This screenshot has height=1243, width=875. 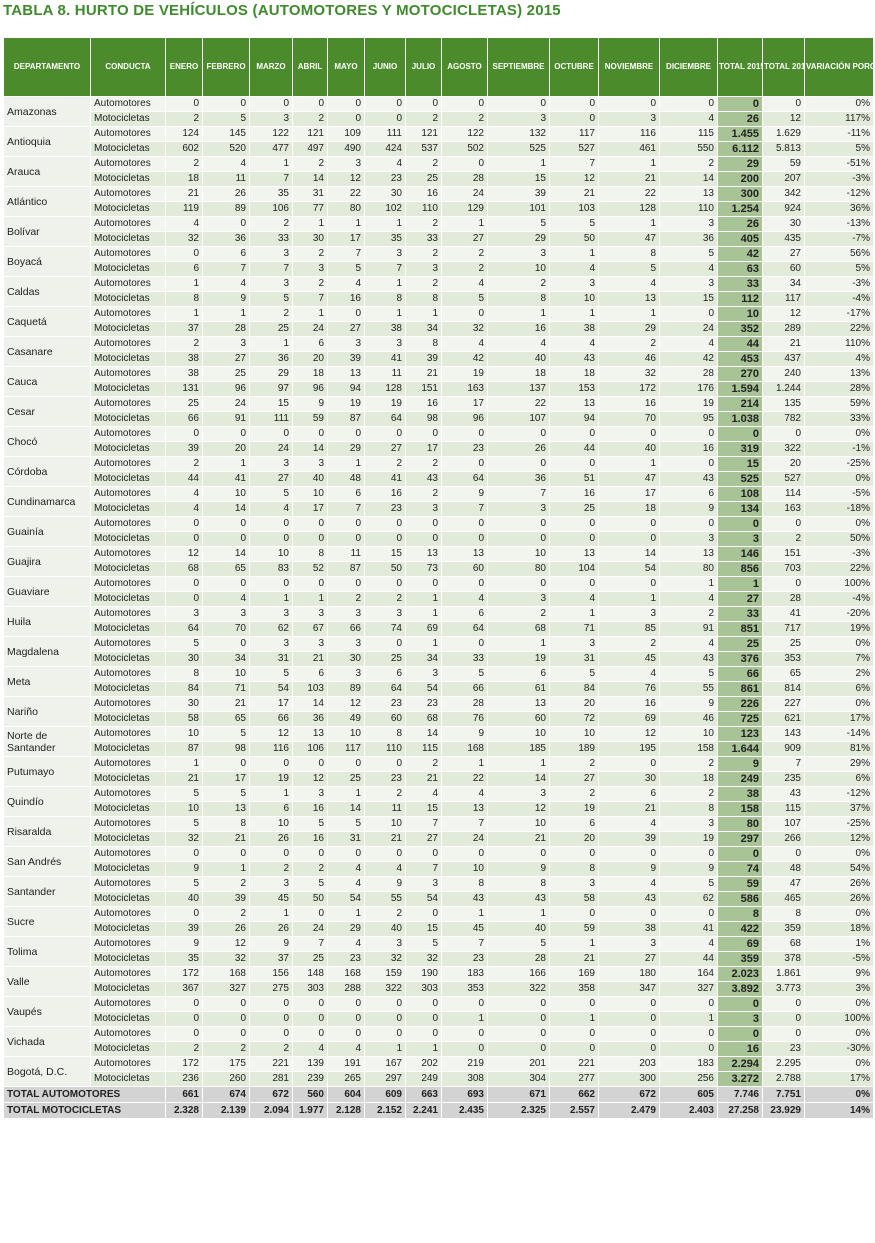 I want to click on month-cell: 358, so click(x=574, y=989).